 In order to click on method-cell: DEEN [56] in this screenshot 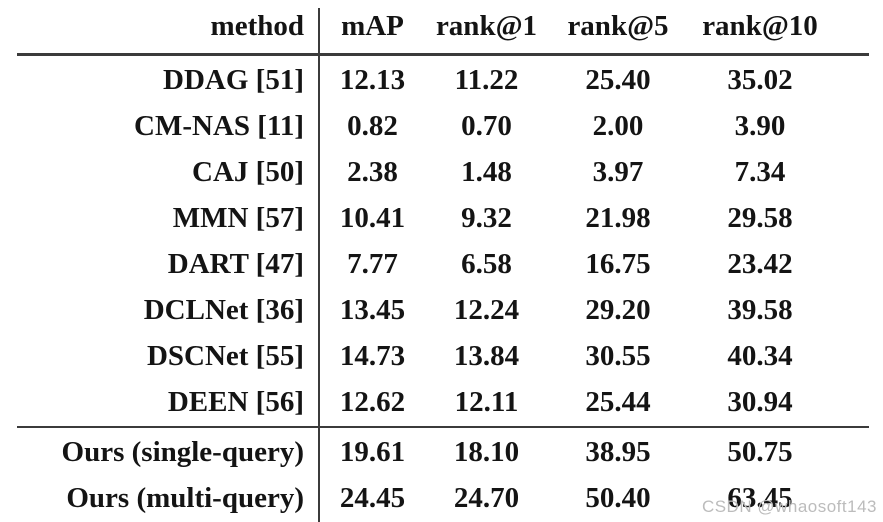, I will do `click(235, 402)`.